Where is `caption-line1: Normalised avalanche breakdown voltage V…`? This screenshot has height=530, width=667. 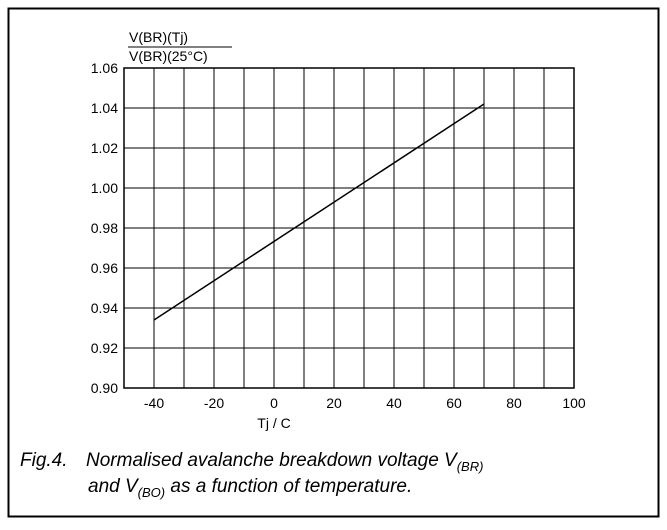
caption-line1: Normalised avalanche breakdown voltage V… is located at coordinates (284, 462).